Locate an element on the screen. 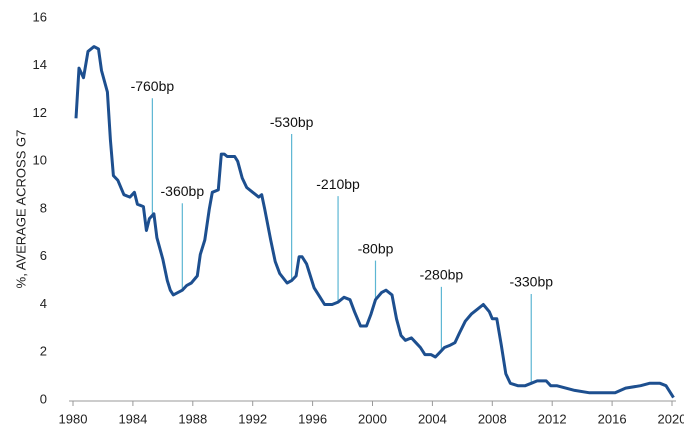  annotation-label: -210bp is located at coordinates (338, 184).